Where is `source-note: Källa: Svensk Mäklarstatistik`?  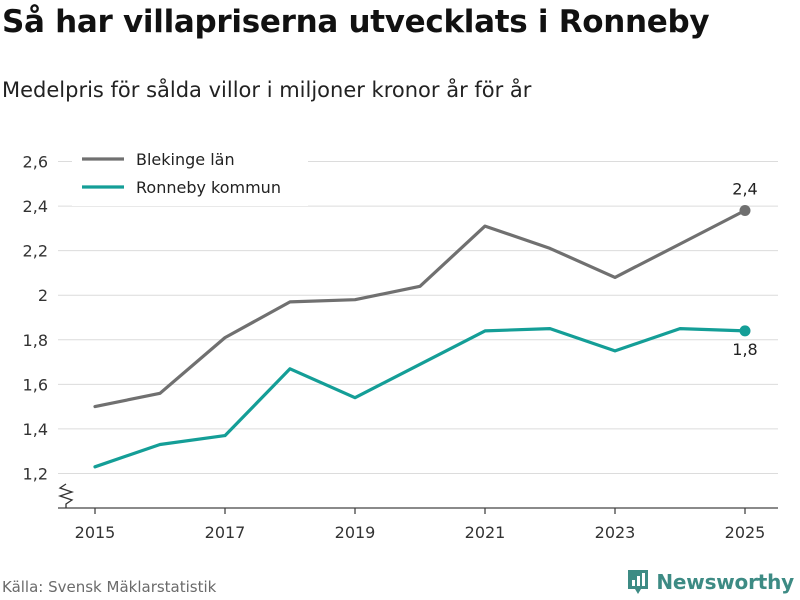 source-note: Källa: Svensk Mäklarstatistik is located at coordinates (109, 587).